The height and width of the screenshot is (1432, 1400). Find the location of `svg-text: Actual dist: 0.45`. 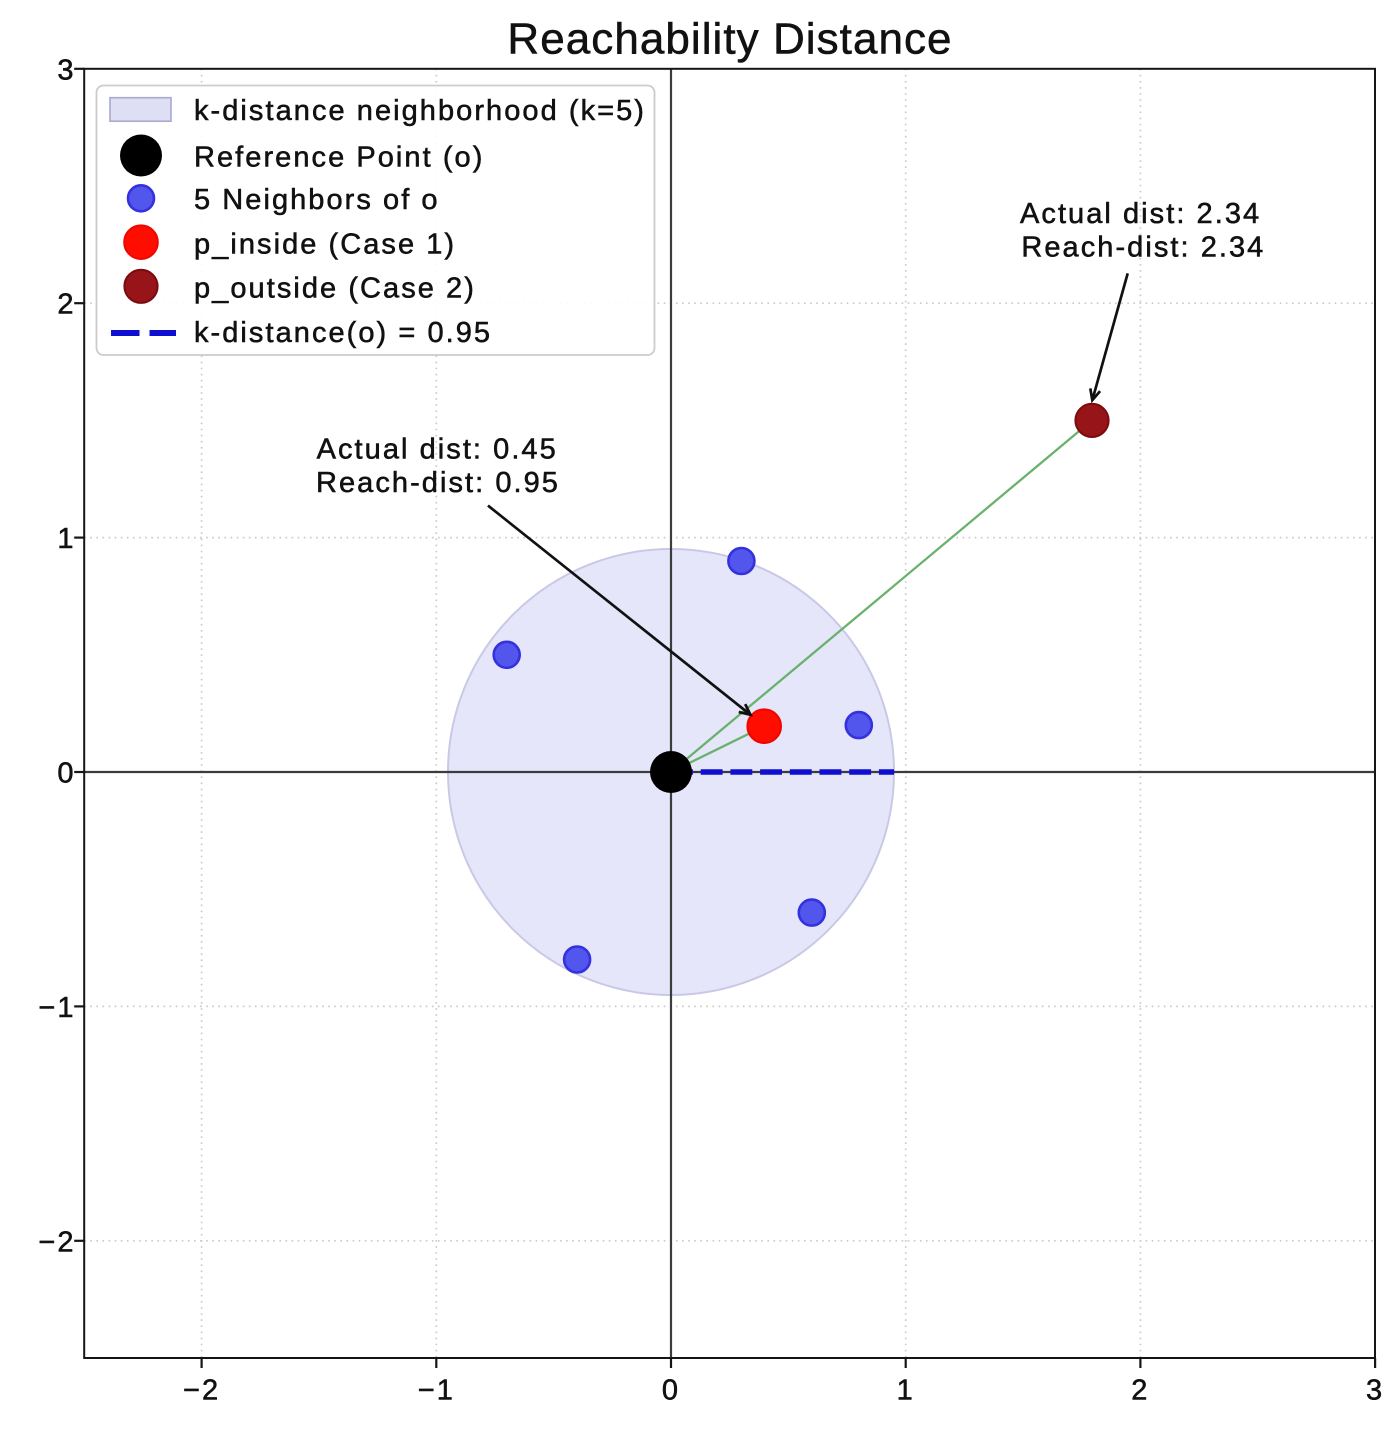

svg-text: Actual dist: 0.45 is located at coordinates (437, 449).